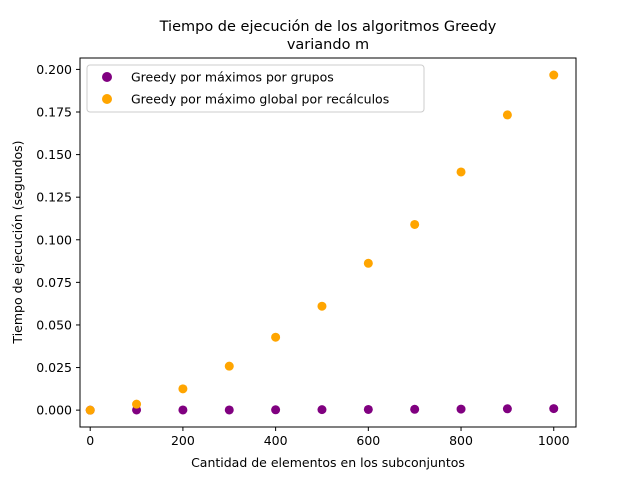 The image size is (640, 480). I want to click on y-tick-label: 0.050, so click(54, 324).